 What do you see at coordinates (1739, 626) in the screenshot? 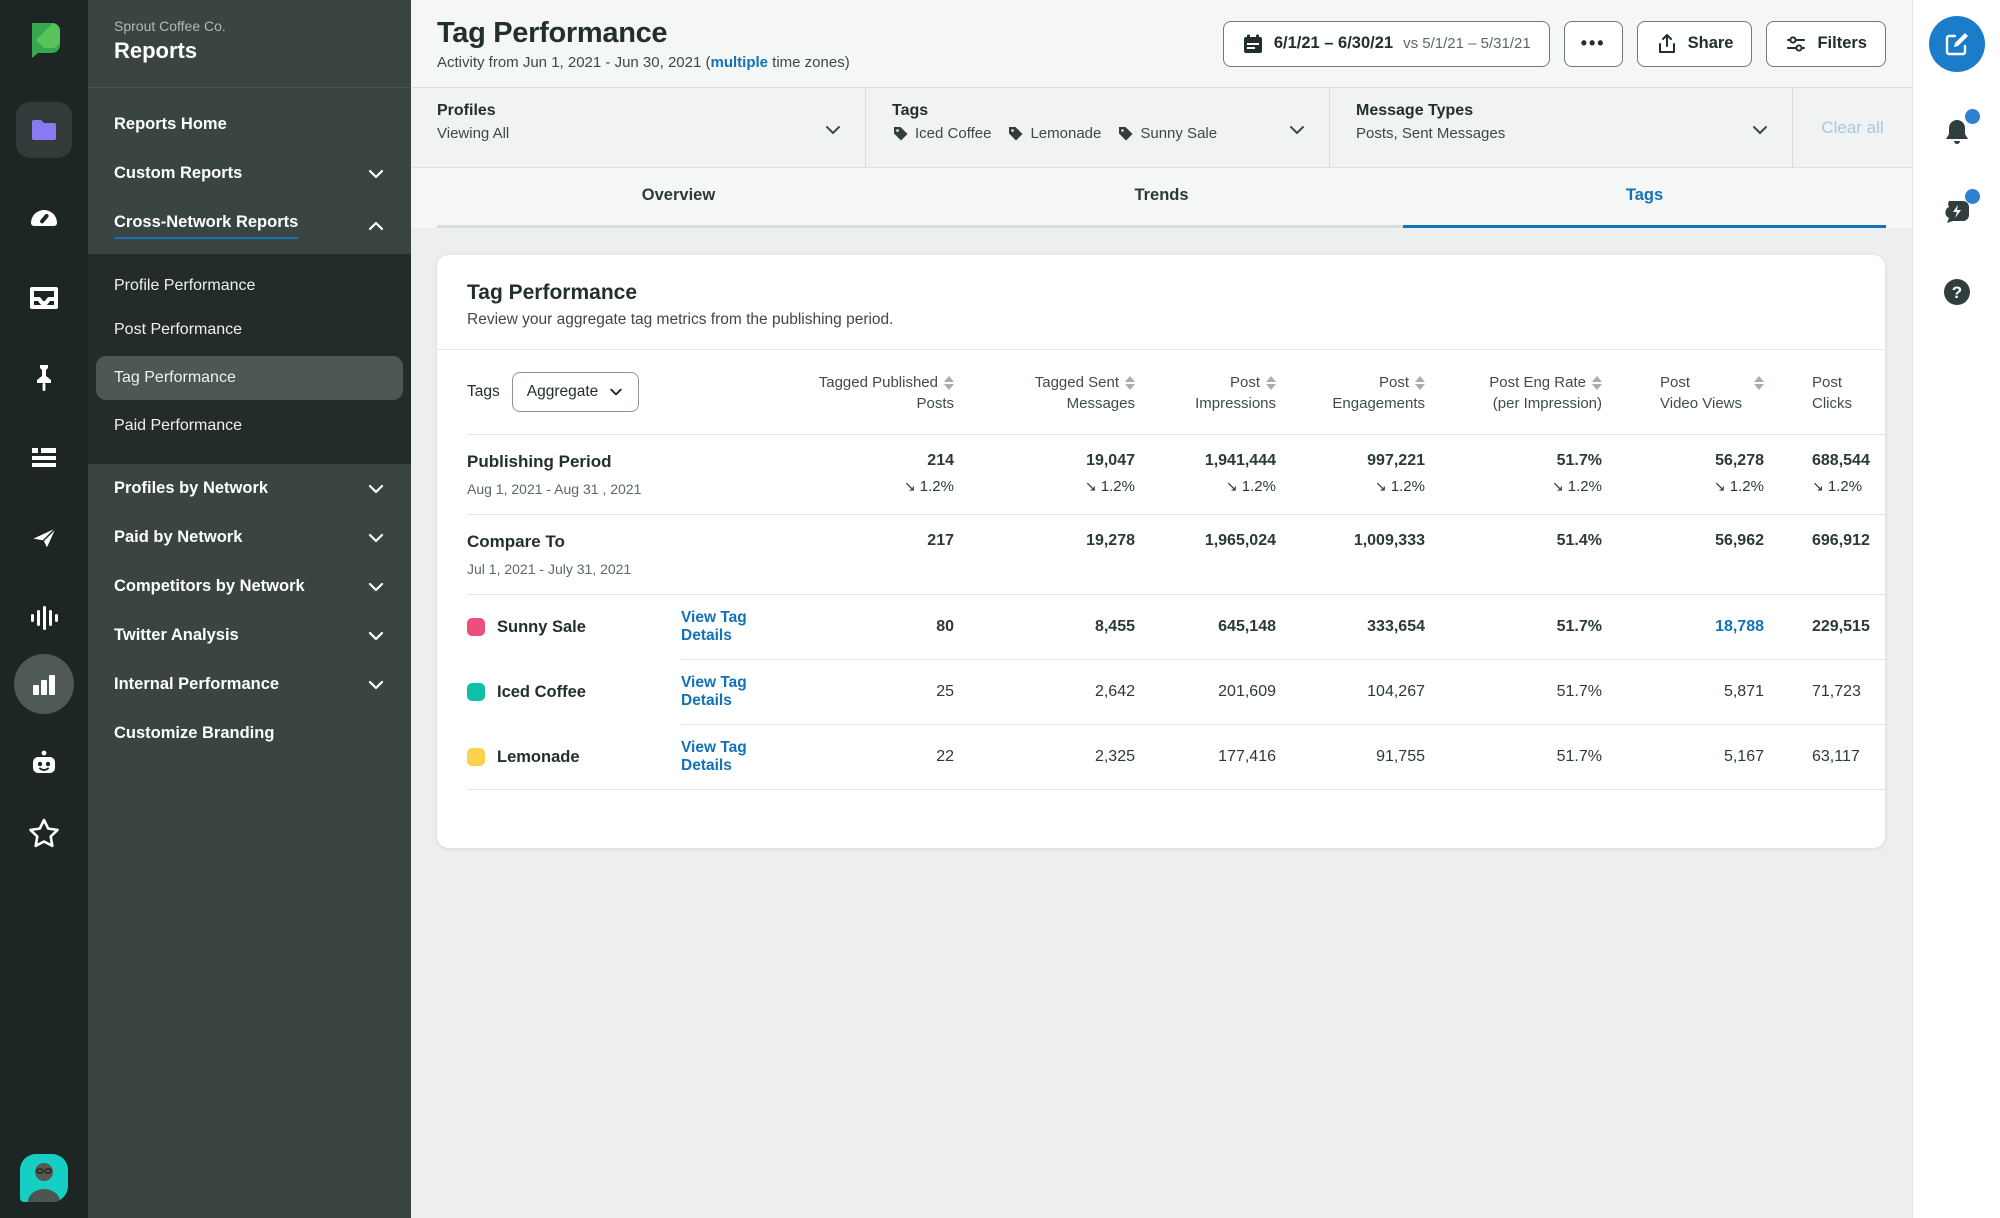
I see `video-views-link: 18,788` at bounding box center [1739, 626].